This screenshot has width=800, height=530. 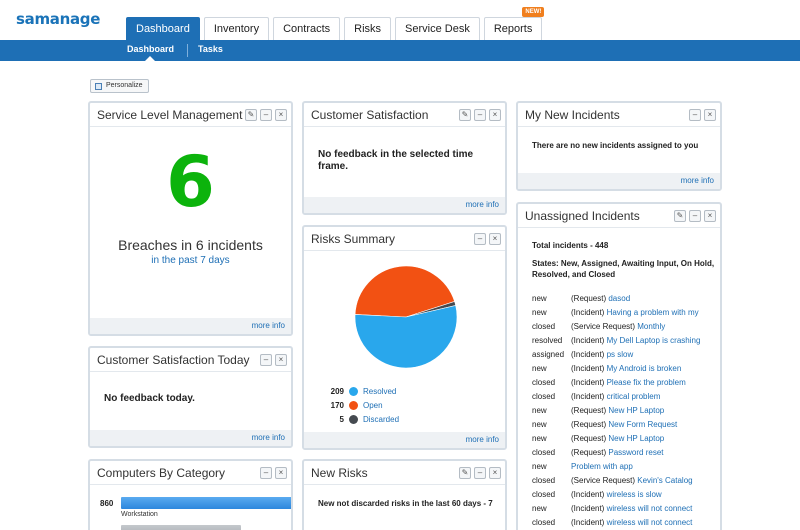 I want to click on incident-link: dasod, so click(x=619, y=298).